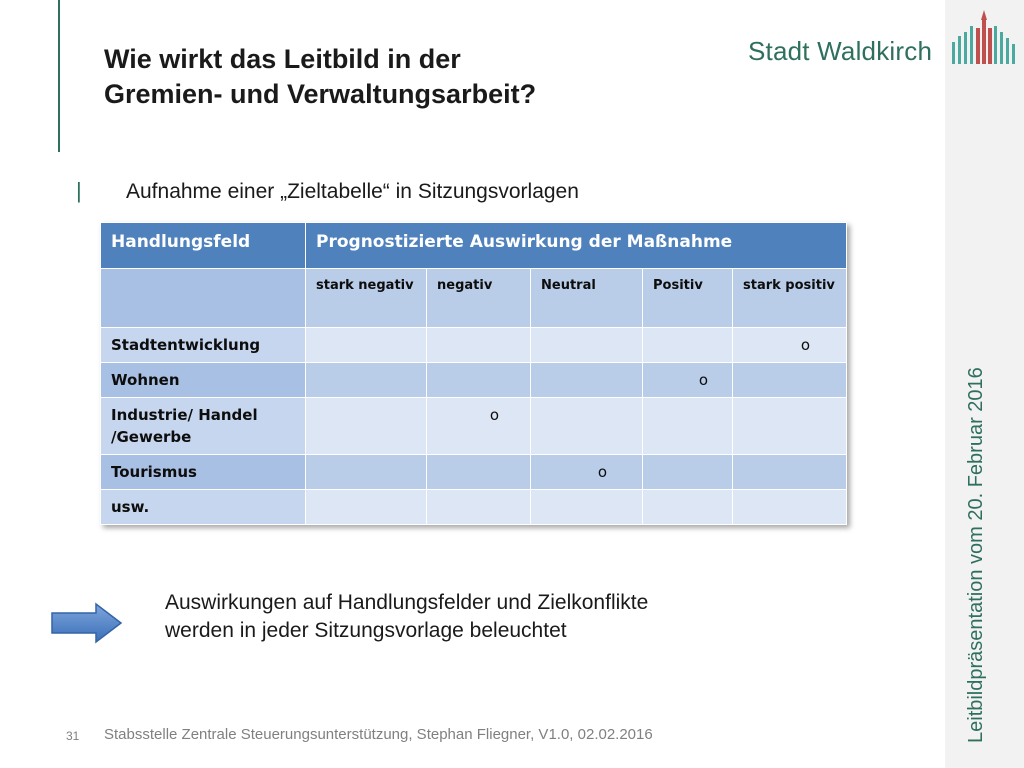 The image size is (1024, 768). What do you see at coordinates (586, 298) in the screenshot?
I see `subheader-cell: Neutral` at bounding box center [586, 298].